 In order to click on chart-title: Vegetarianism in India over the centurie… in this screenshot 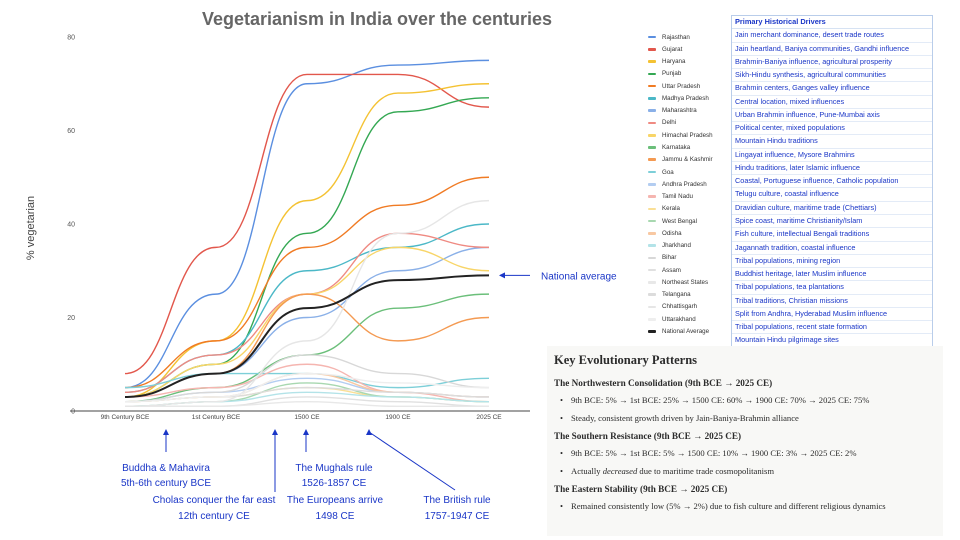, I will do `click(377, 19)`.